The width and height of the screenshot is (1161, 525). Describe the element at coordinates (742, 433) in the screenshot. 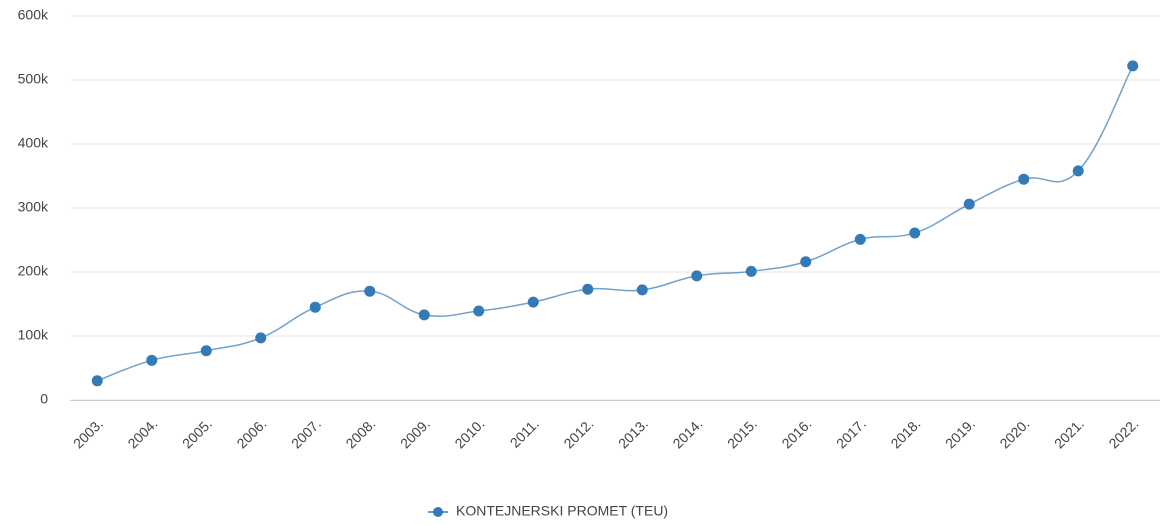

I see `x-tick-label: 2015.` at that location.